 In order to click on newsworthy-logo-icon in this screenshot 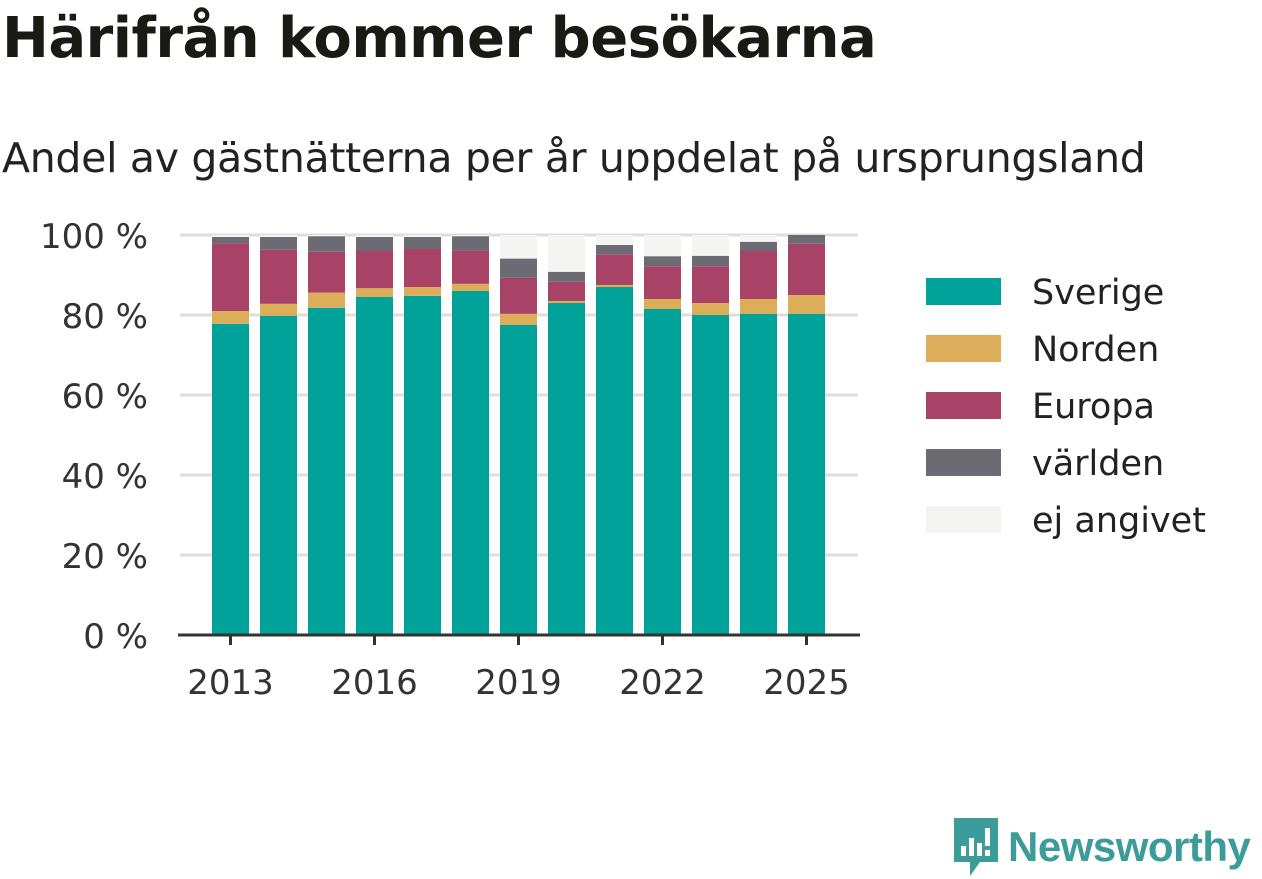, I will do `click(976, 847)`.